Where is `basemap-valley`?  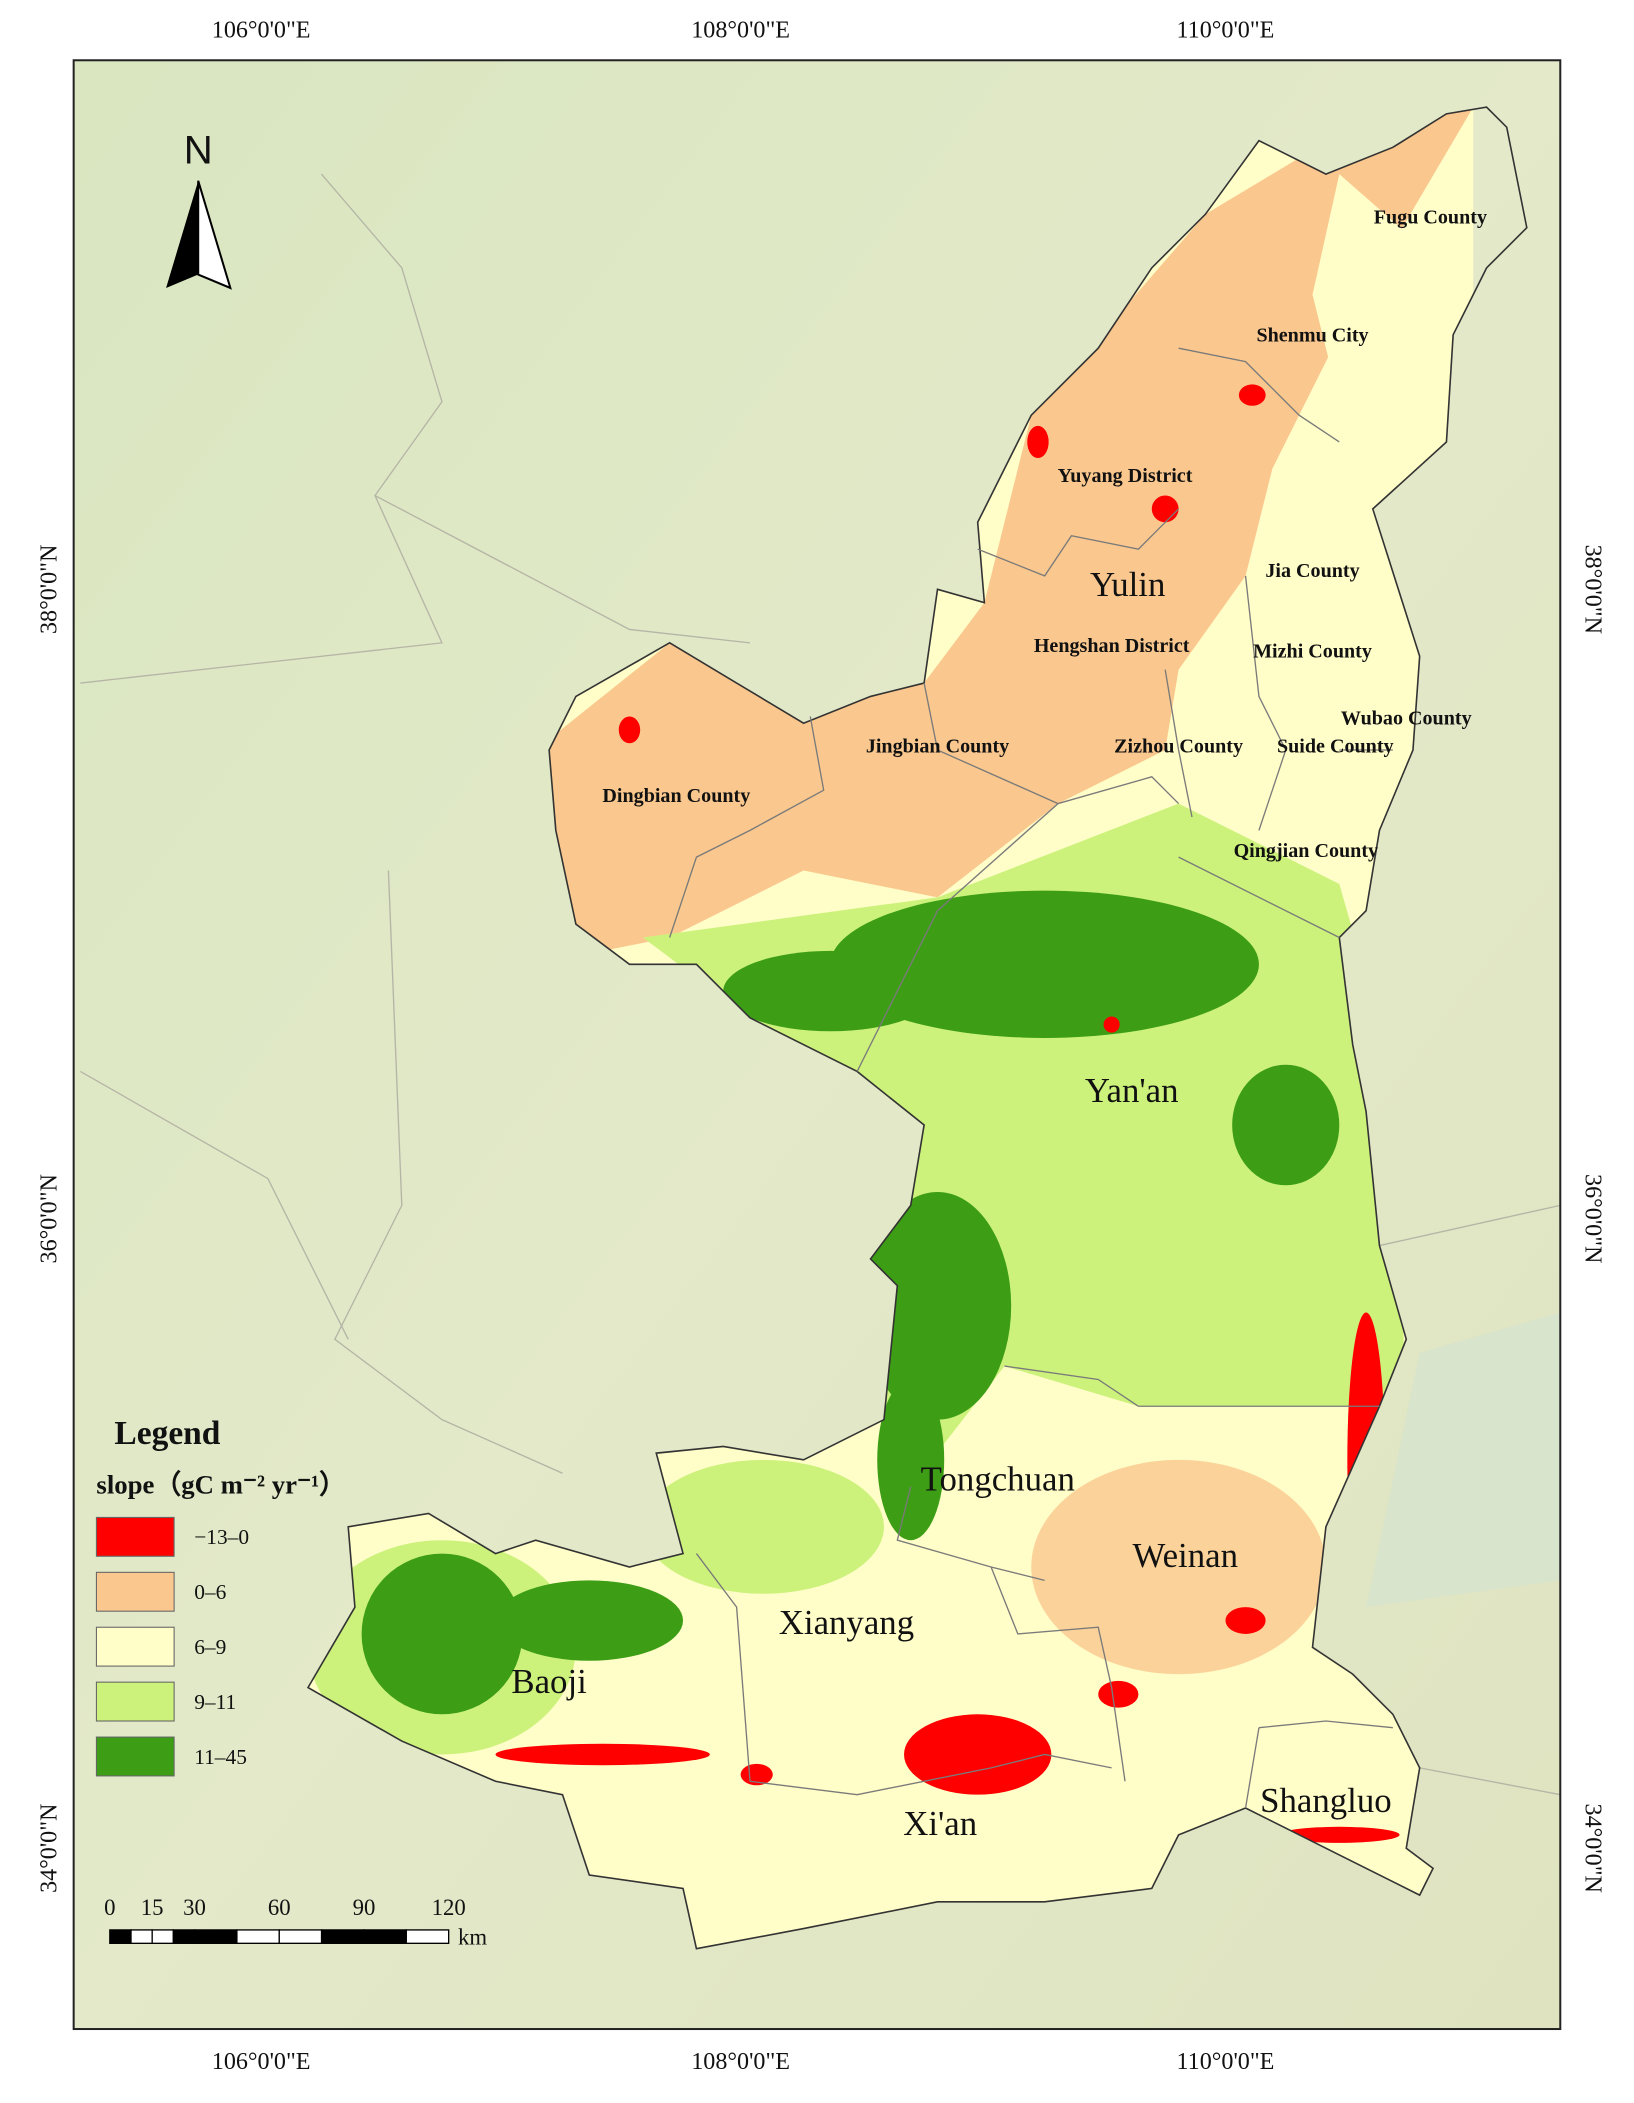
basemap-valley is located at coordinates (1463, 1460).